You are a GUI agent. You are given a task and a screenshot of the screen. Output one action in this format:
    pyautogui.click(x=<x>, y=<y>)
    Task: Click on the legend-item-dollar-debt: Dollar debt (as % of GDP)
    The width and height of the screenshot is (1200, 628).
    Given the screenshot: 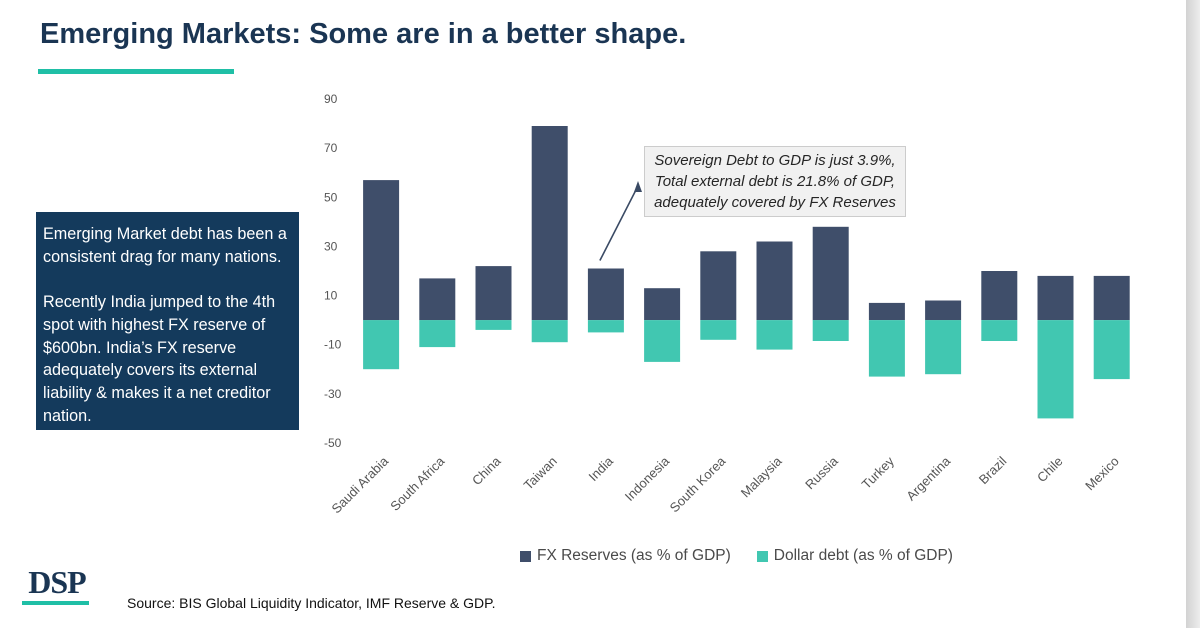 What is the action you would take?
    pyautogui.click(x=854, y=556)
    